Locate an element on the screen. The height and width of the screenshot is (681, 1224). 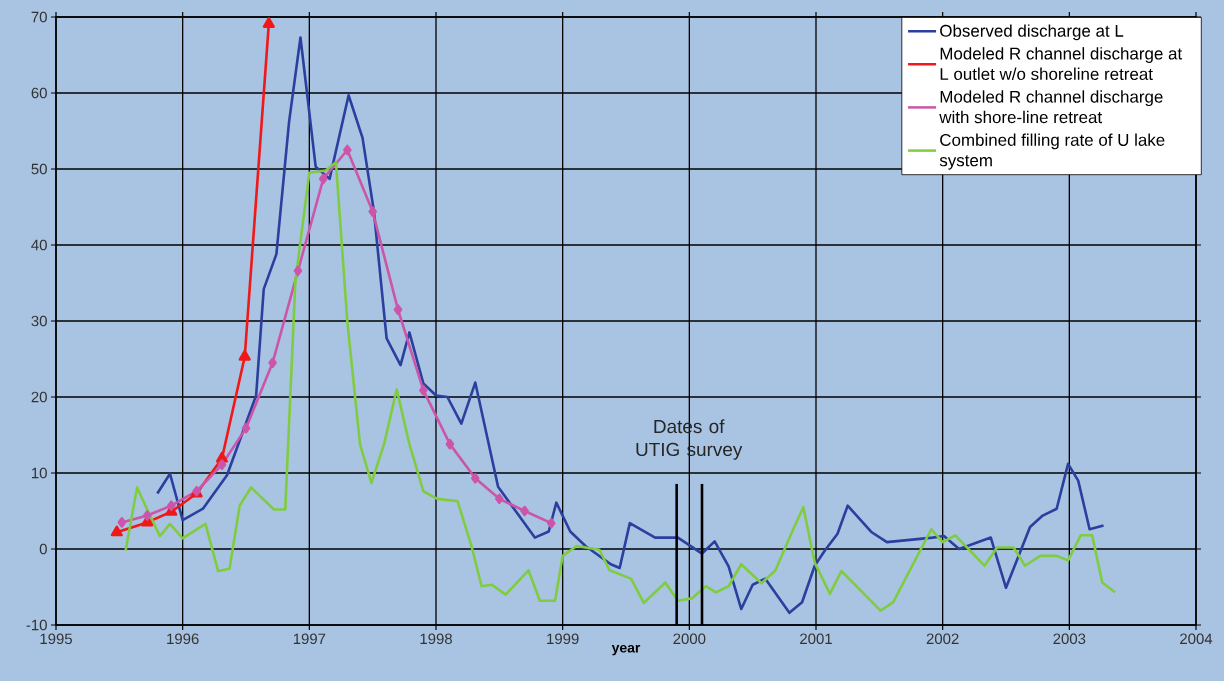
y-tick-label: 40 is located at coordinates (39, 245).